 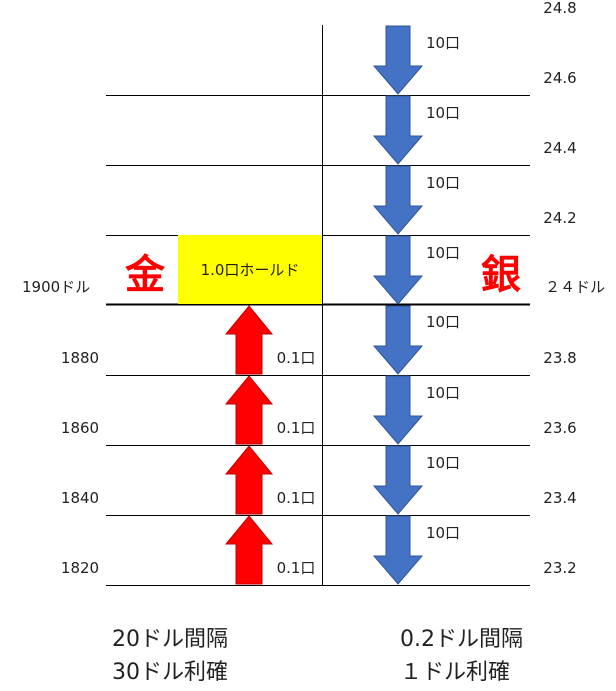 What do you see at coordinates (559, 218) in the screenshot?
I see `silver-level: 24.2` at bounding box center [559, 218].